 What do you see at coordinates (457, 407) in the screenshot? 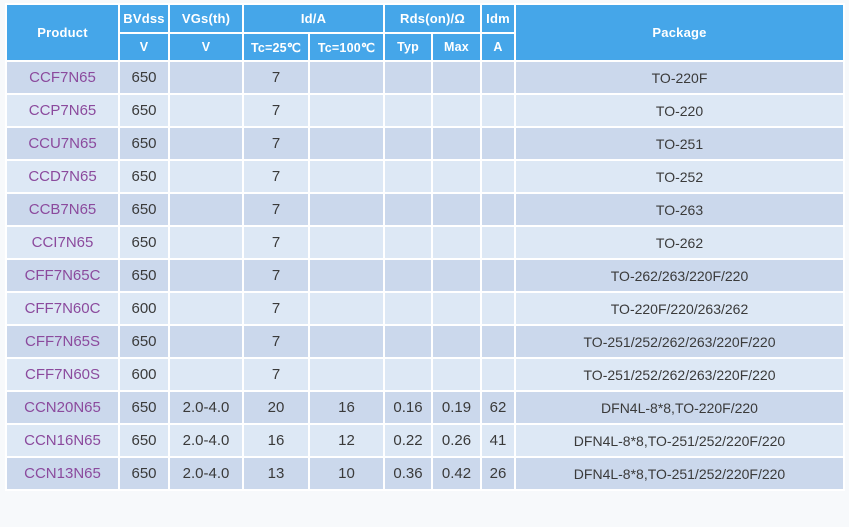
I see `max-cell: 0.19` at bounding box center [457, 407].